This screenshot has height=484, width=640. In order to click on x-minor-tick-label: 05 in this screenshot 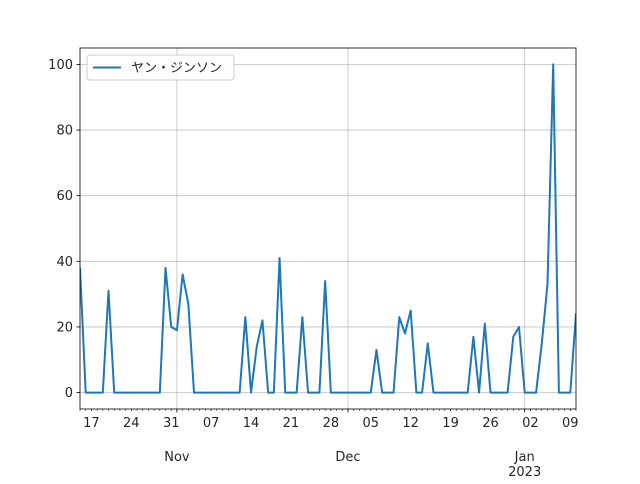, I will do `click(370, 423)`.